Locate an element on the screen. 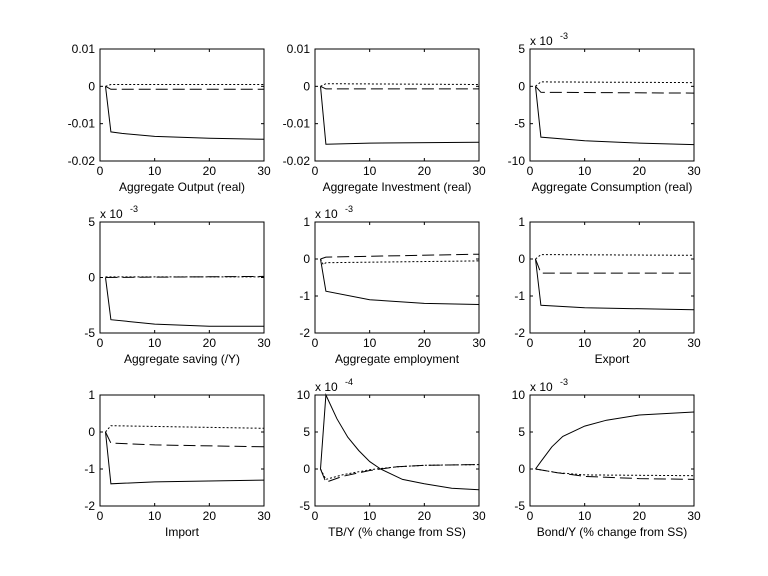  x-axis-label: Aggregate Output (real) is located at coordinates (182, 187).